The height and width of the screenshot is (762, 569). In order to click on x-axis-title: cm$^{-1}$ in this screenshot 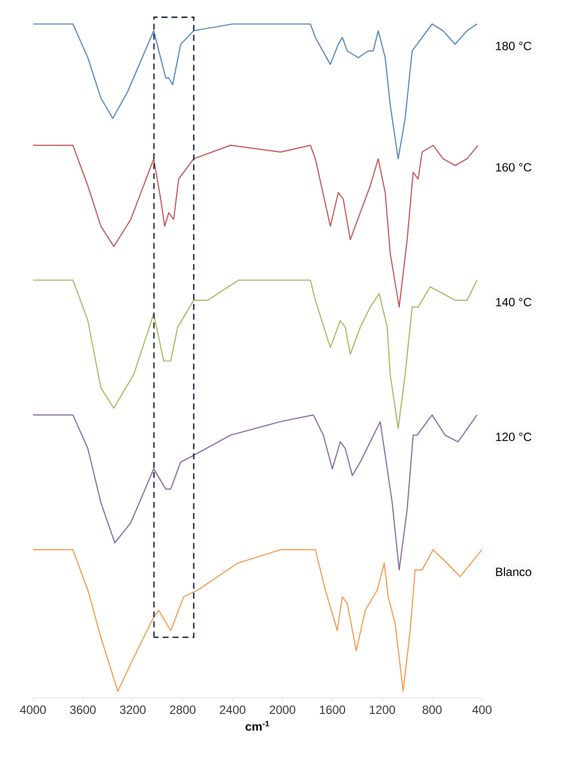, I will do `click(258, 725)`.